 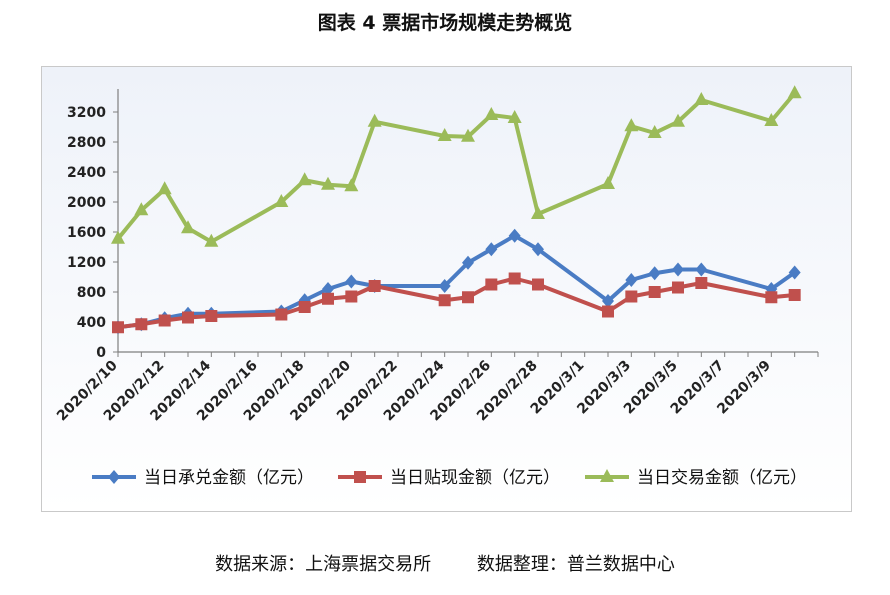 I want to click on source-note: 数据来源：上海票据交易所 数据整理：普兰数据中心, so click(x=445, y=564).